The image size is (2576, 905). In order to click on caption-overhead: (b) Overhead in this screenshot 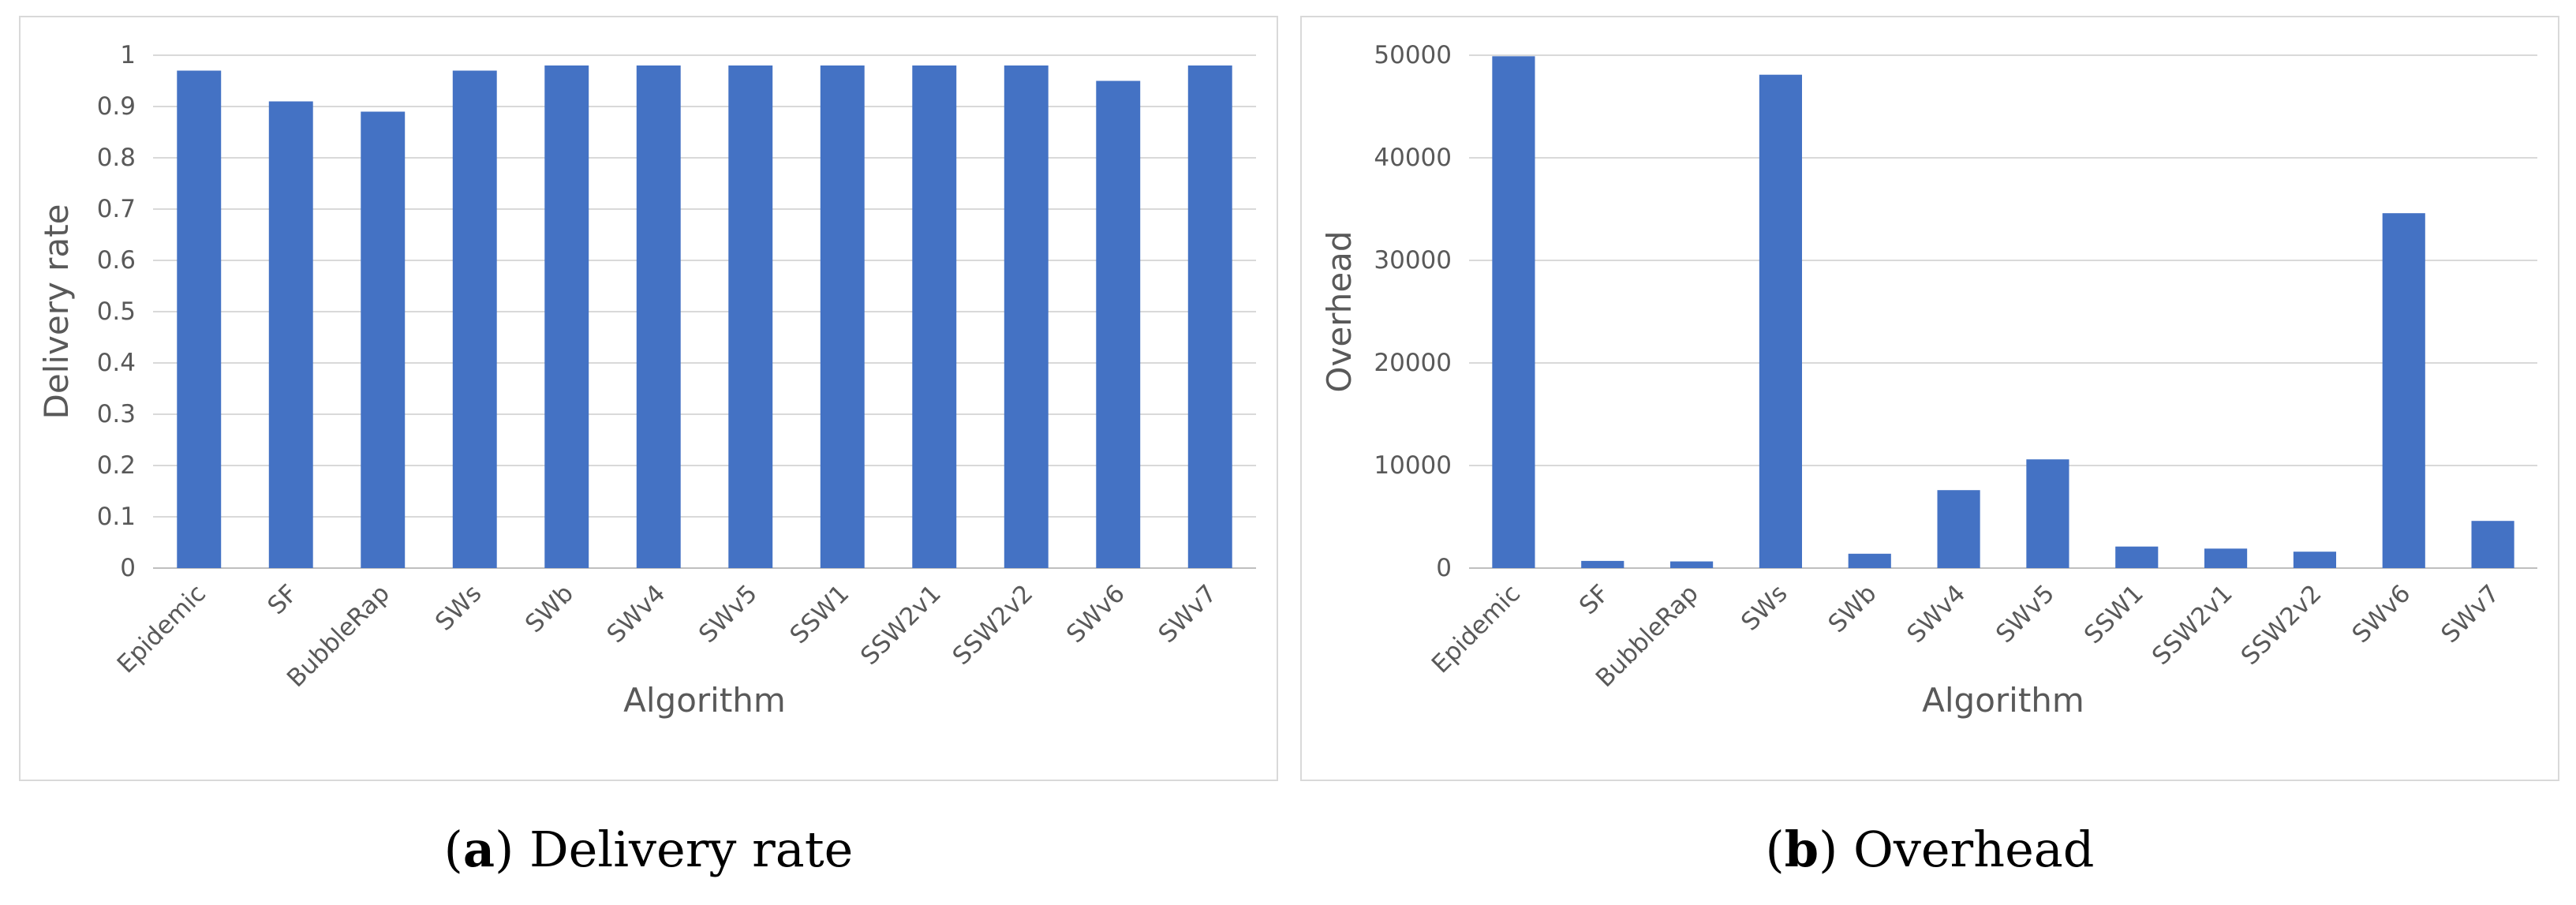, I will do `click(1930, 849)`.